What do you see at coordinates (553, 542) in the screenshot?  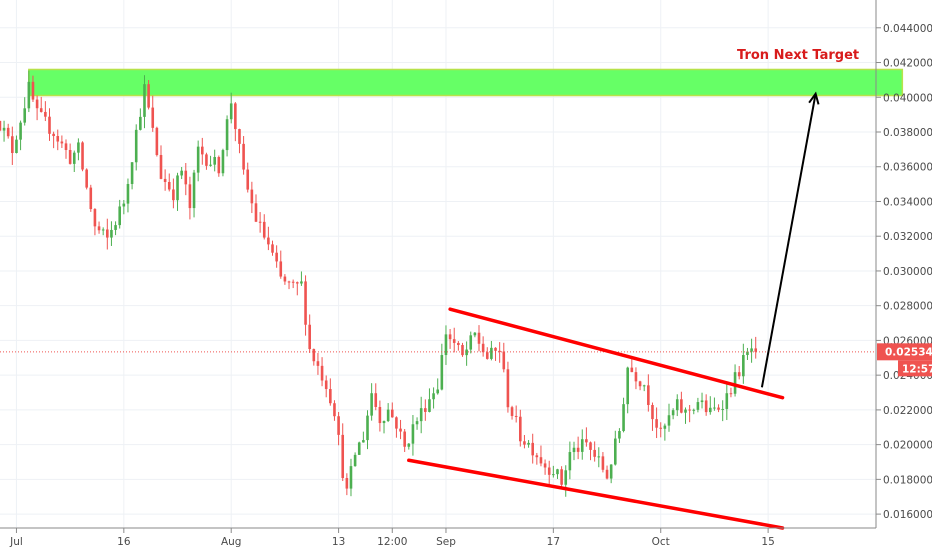 I see `x-tick-label: 17` at bounding box center [553, 542].